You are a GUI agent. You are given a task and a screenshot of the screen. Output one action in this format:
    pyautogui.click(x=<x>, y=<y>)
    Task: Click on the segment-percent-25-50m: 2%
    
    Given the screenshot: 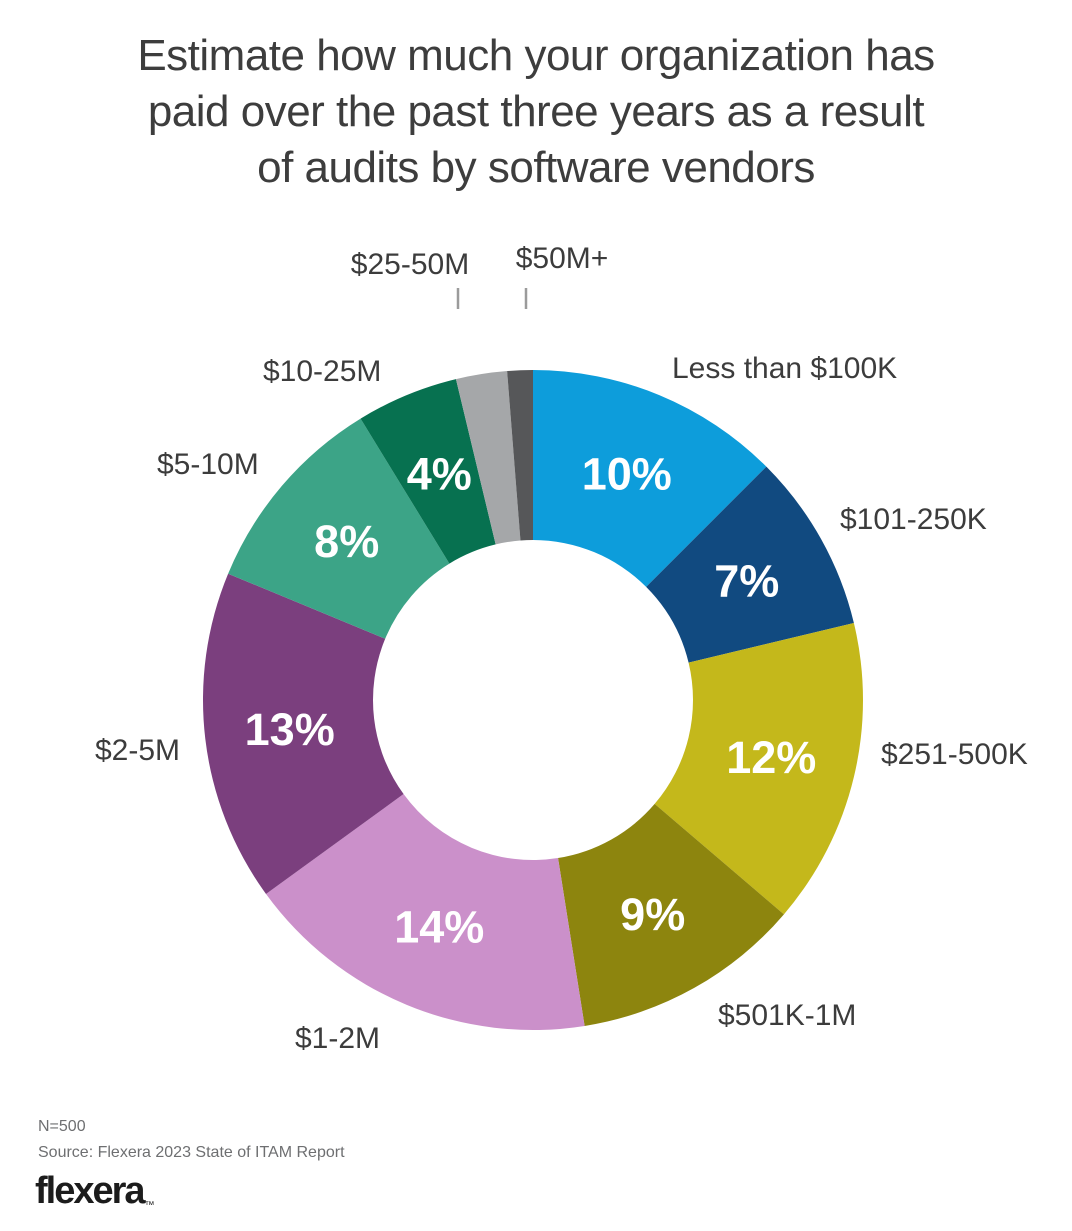 What is the action you would take?
    pyautogui.click(x=456, y=336)
    